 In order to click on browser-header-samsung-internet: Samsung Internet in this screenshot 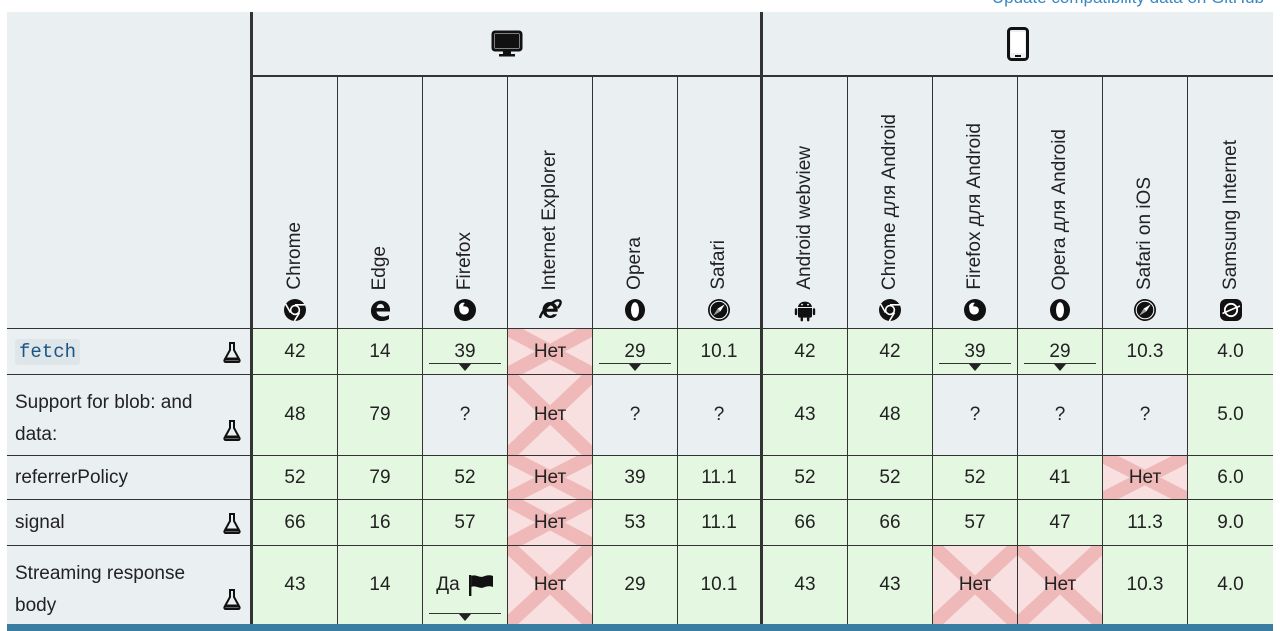, I will do `click(1230, 203)`.